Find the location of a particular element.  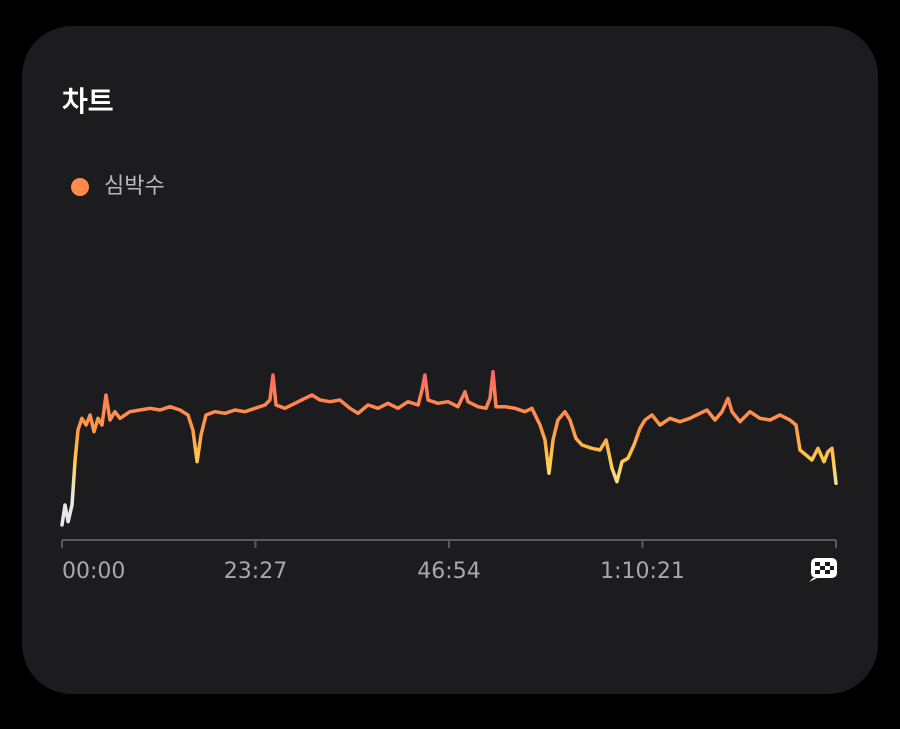

x-tick-label: 23:27 is located at coordinates (255, 571).